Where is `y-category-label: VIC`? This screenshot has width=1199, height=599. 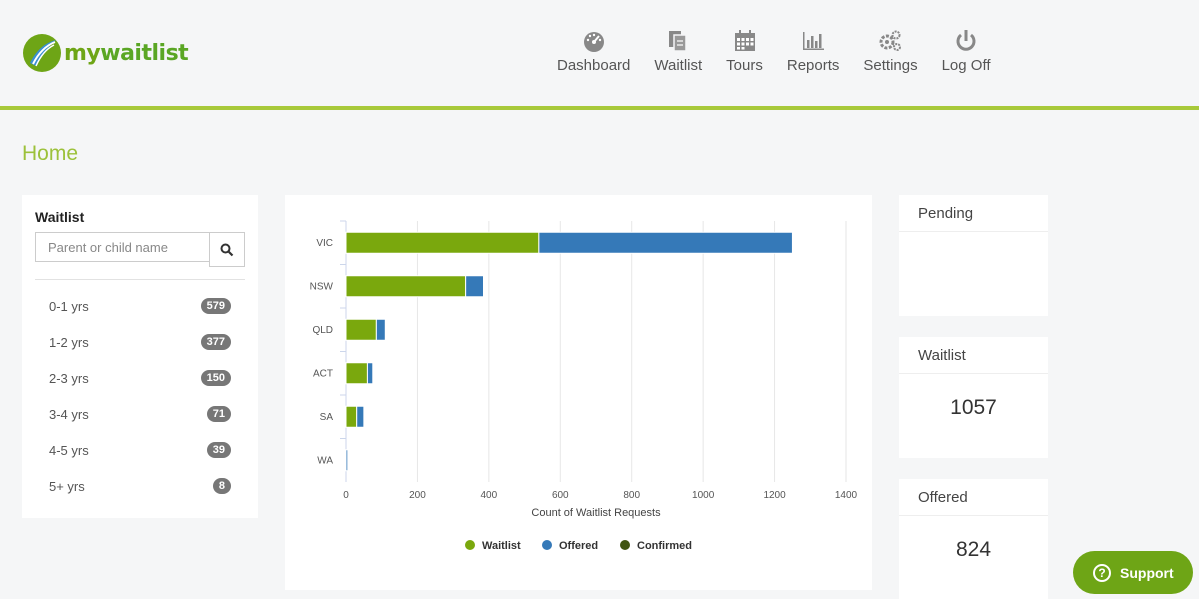
y-category-label: VIC is located at coordinates (324, 243).